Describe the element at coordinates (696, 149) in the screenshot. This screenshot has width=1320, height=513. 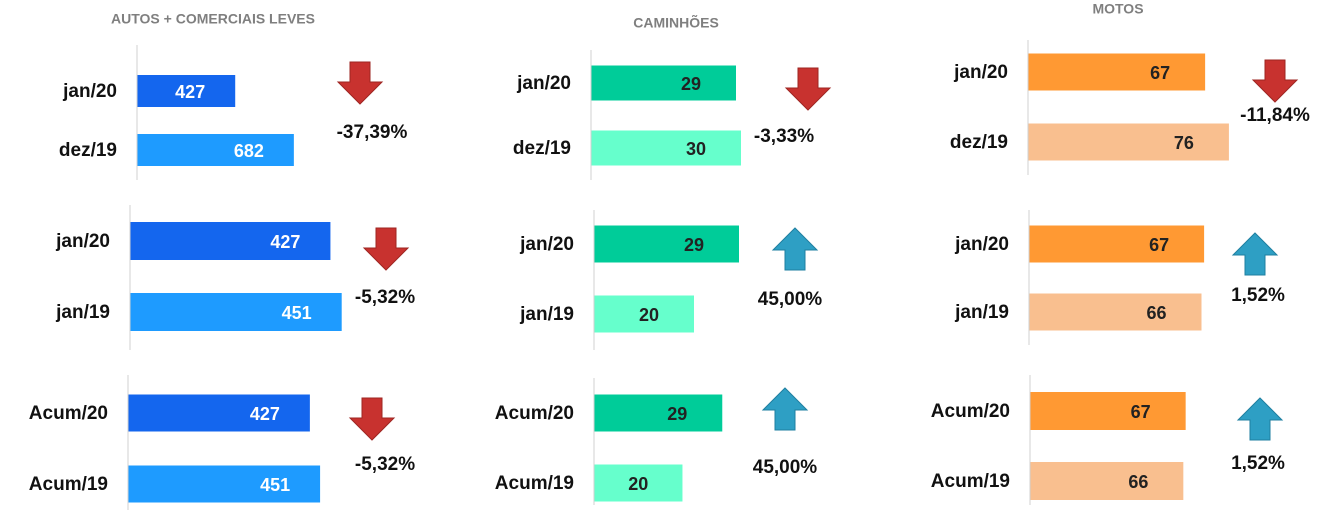
I see `value-label: 30` at that location.